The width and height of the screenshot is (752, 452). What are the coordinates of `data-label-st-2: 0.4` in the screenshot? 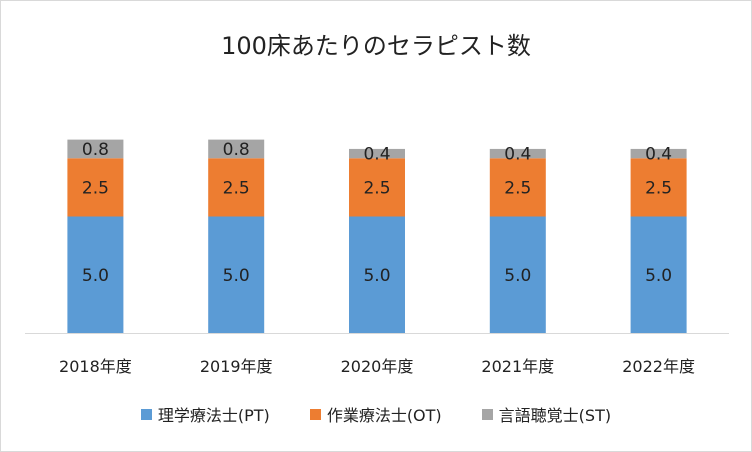 It's located at (376, 155).